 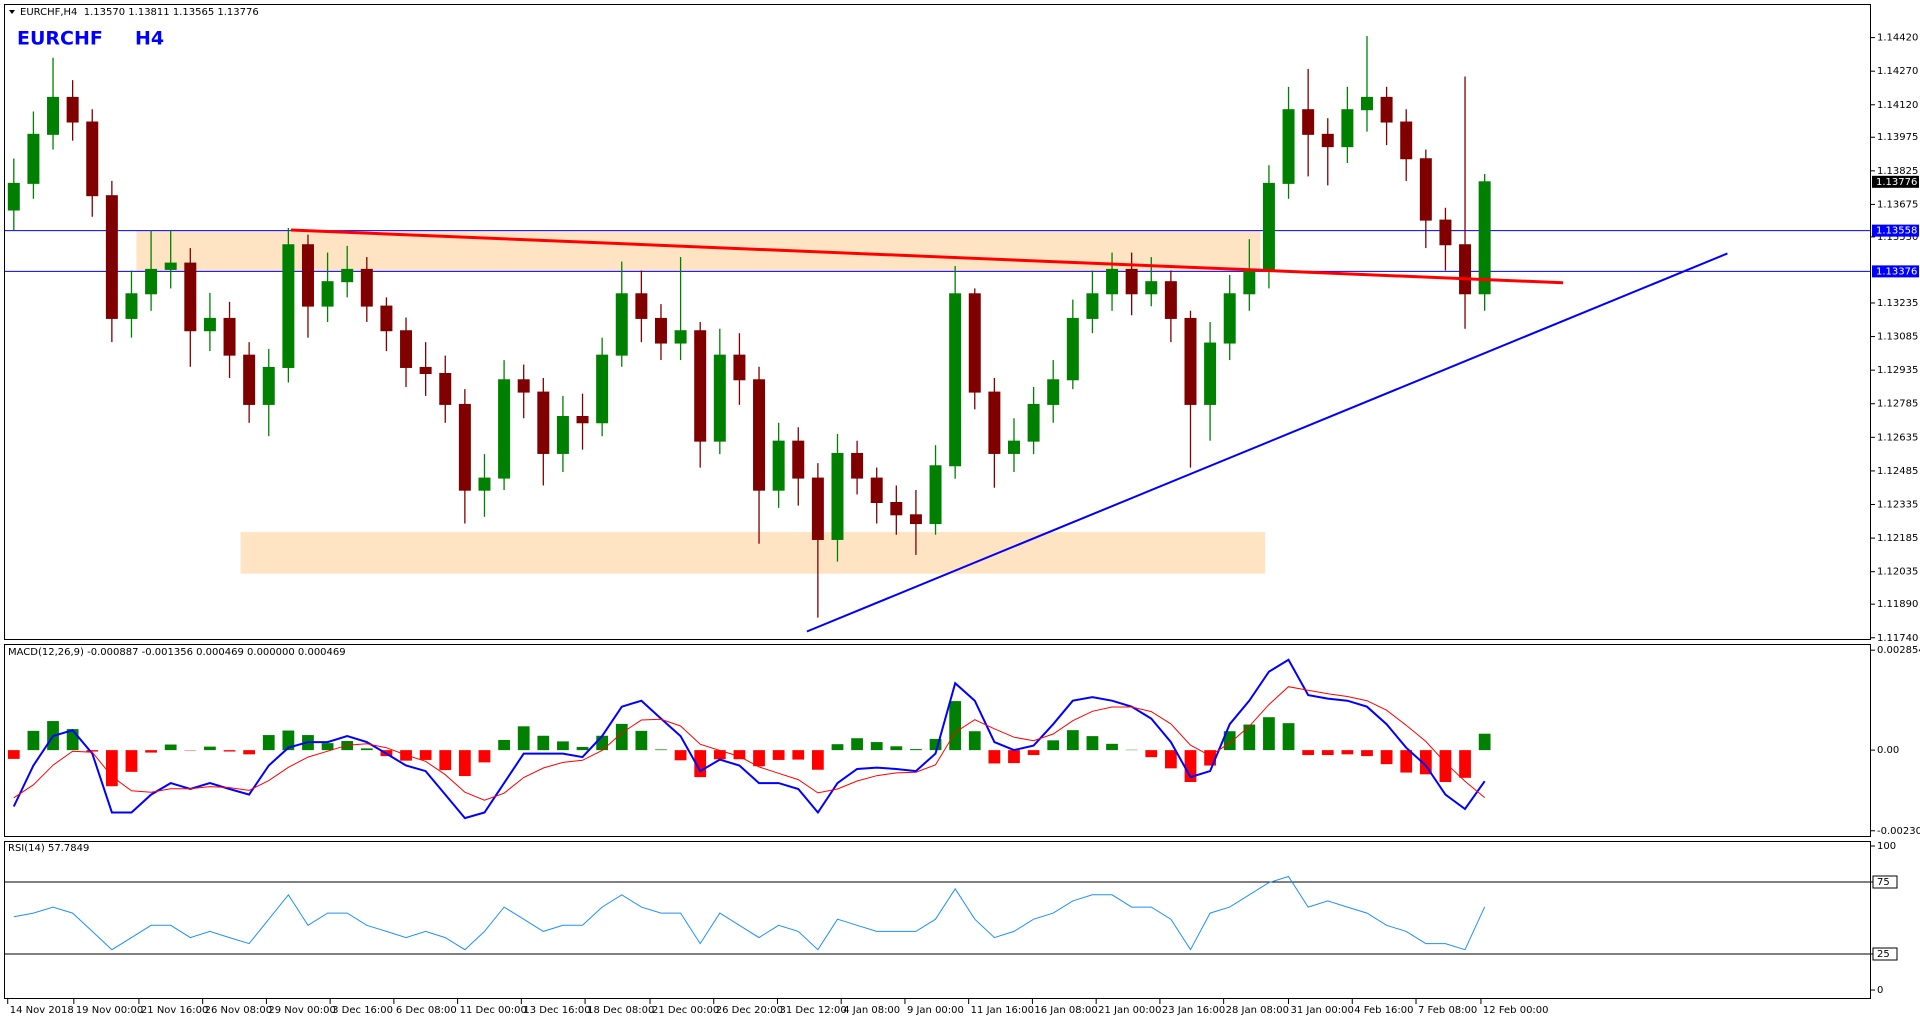 What do you see at coordinates (1888, 750) in the screenshot?
I see `y-tick-label: 0.00` at bounding box center [1888, 750].